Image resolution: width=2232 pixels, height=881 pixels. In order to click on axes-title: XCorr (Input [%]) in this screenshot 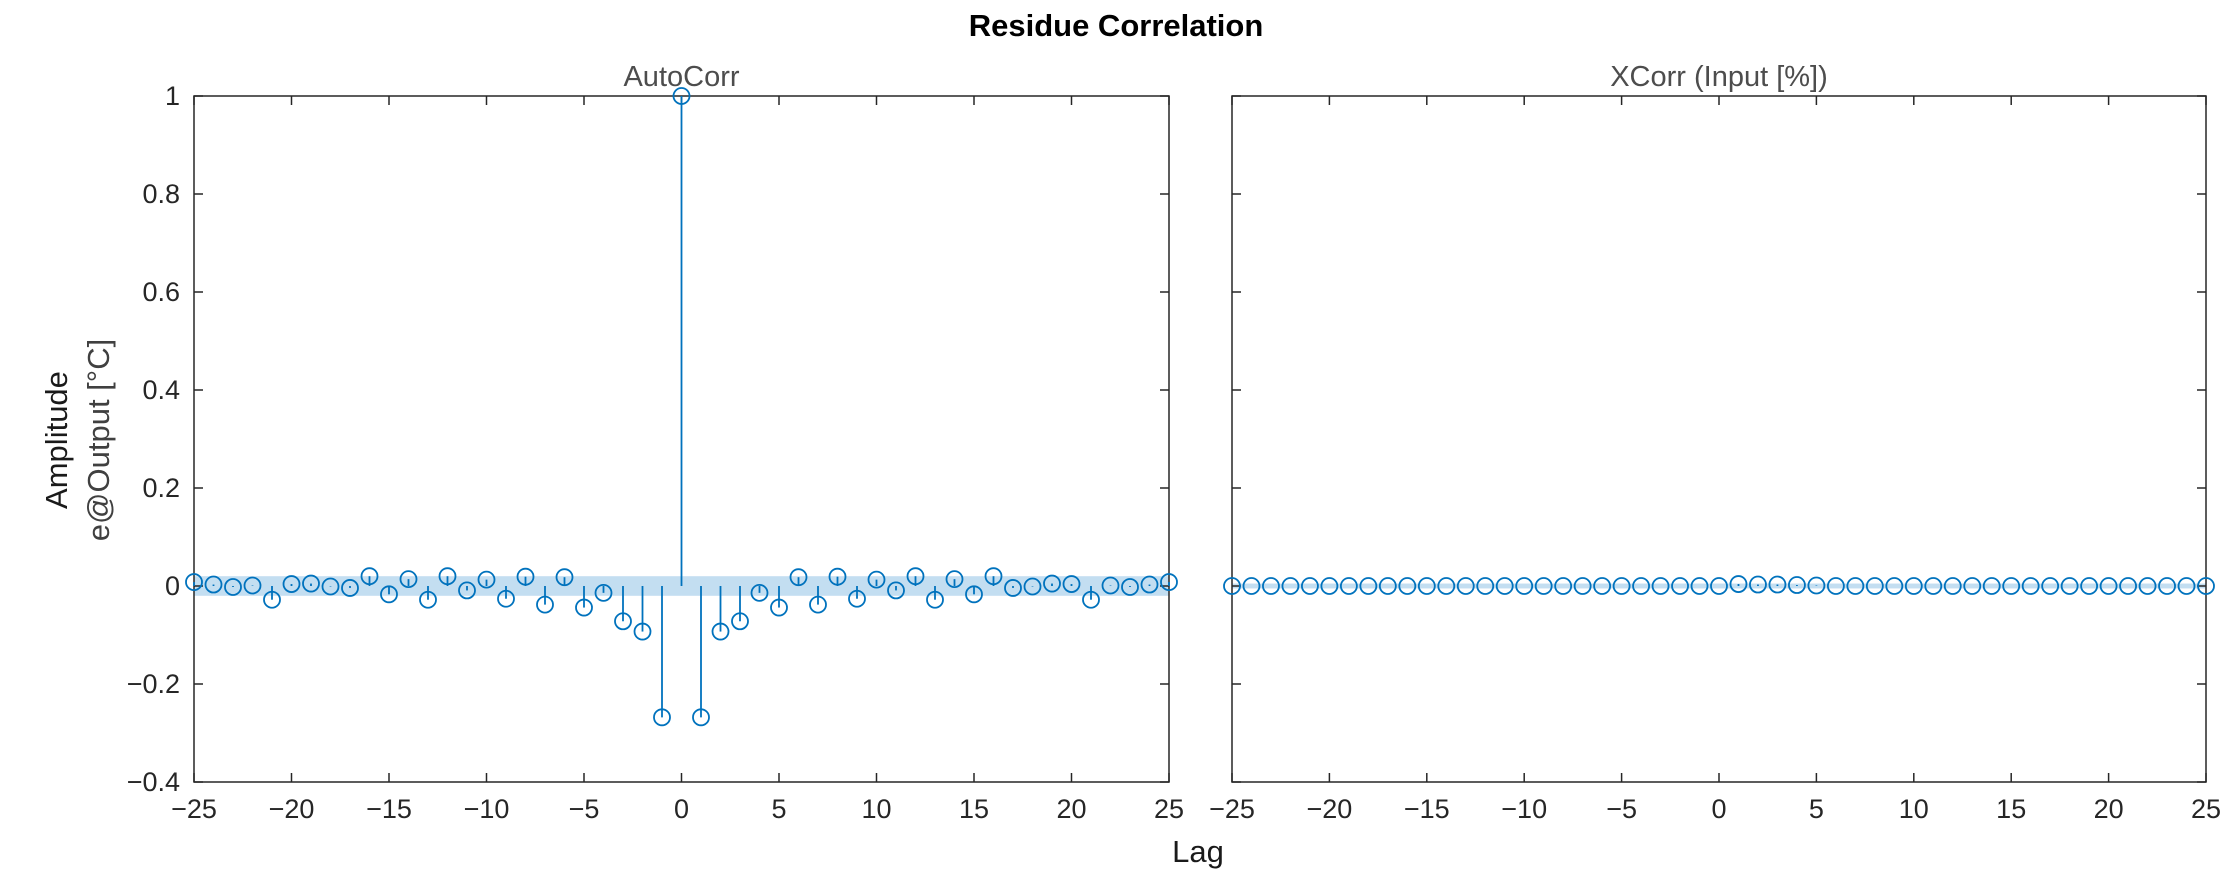, I will do `click(1719, 77)`.